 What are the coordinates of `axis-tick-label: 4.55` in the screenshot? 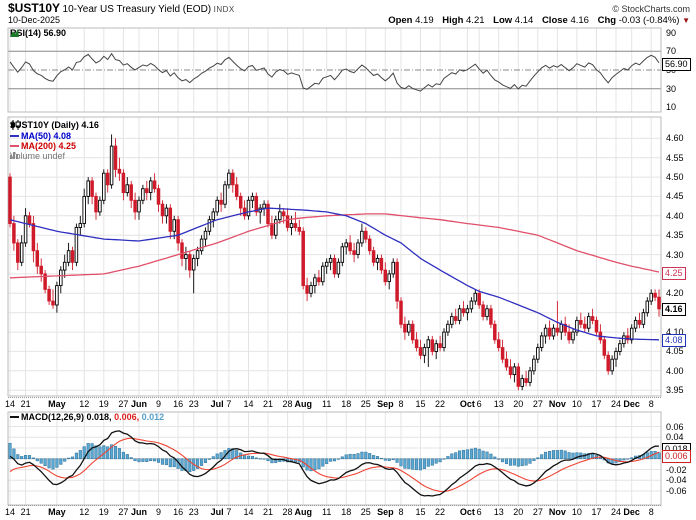 It's located at (675, 157).